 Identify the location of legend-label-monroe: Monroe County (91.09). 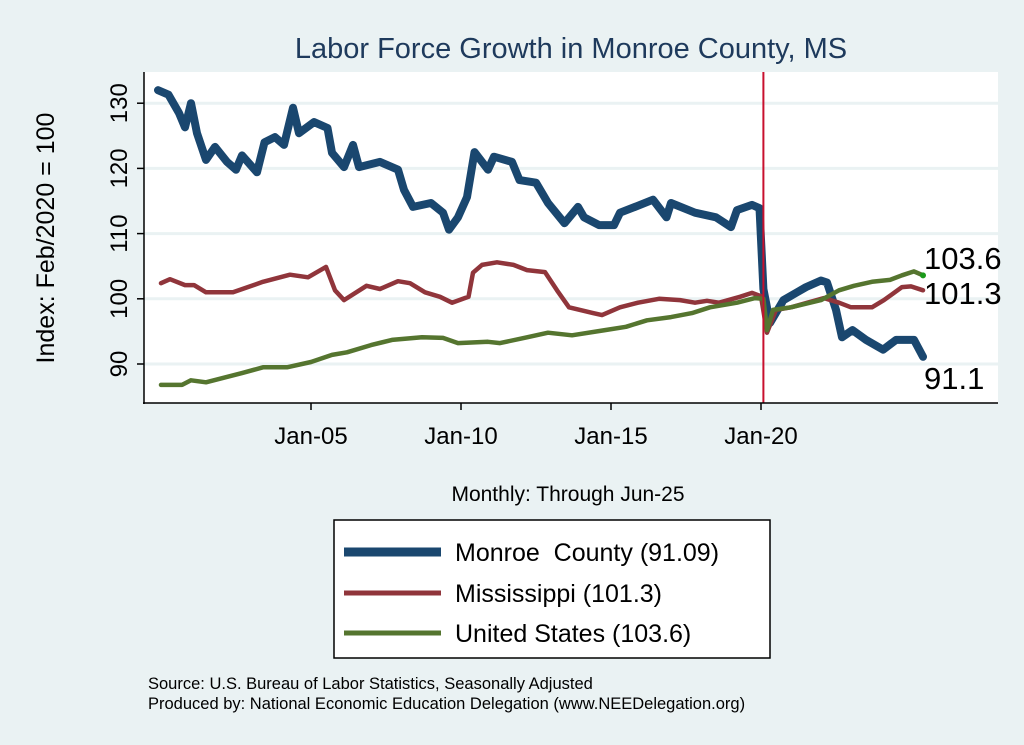
(587, 553).